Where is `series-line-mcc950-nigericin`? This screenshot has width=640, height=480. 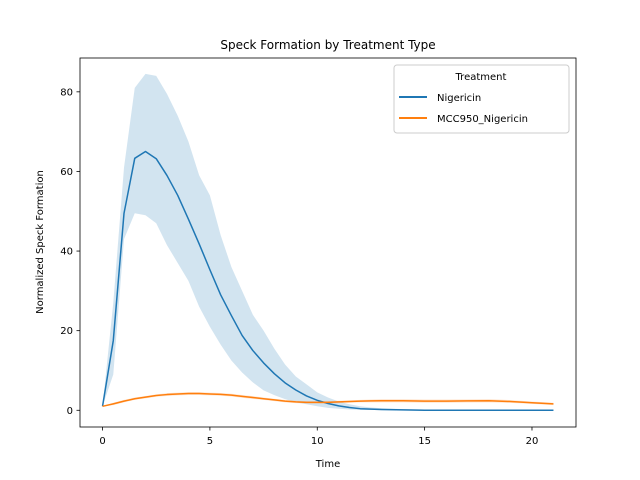
series-line-mcc950-nigericin is located at coordinates (328, 400).